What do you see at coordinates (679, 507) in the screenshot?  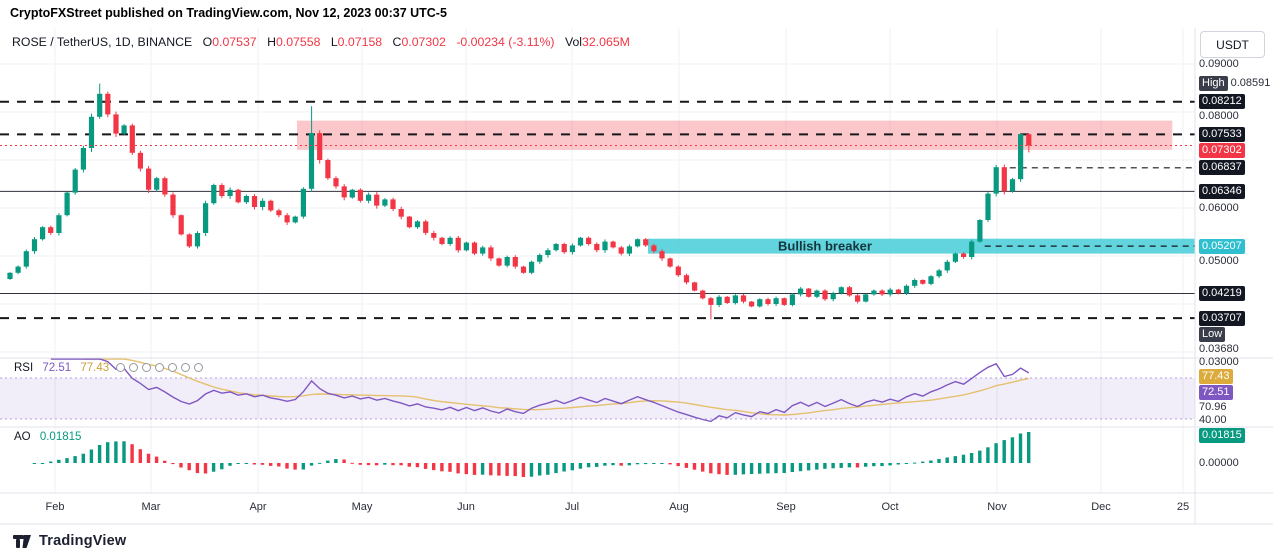 I see `time-axis-month: Aug` at bounding box center [679, 507].